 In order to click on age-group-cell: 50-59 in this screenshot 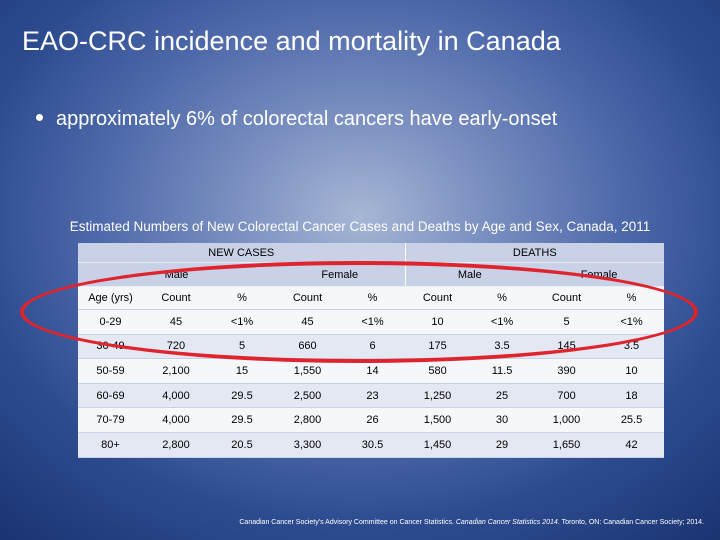, I will do `click(110, 371)`.